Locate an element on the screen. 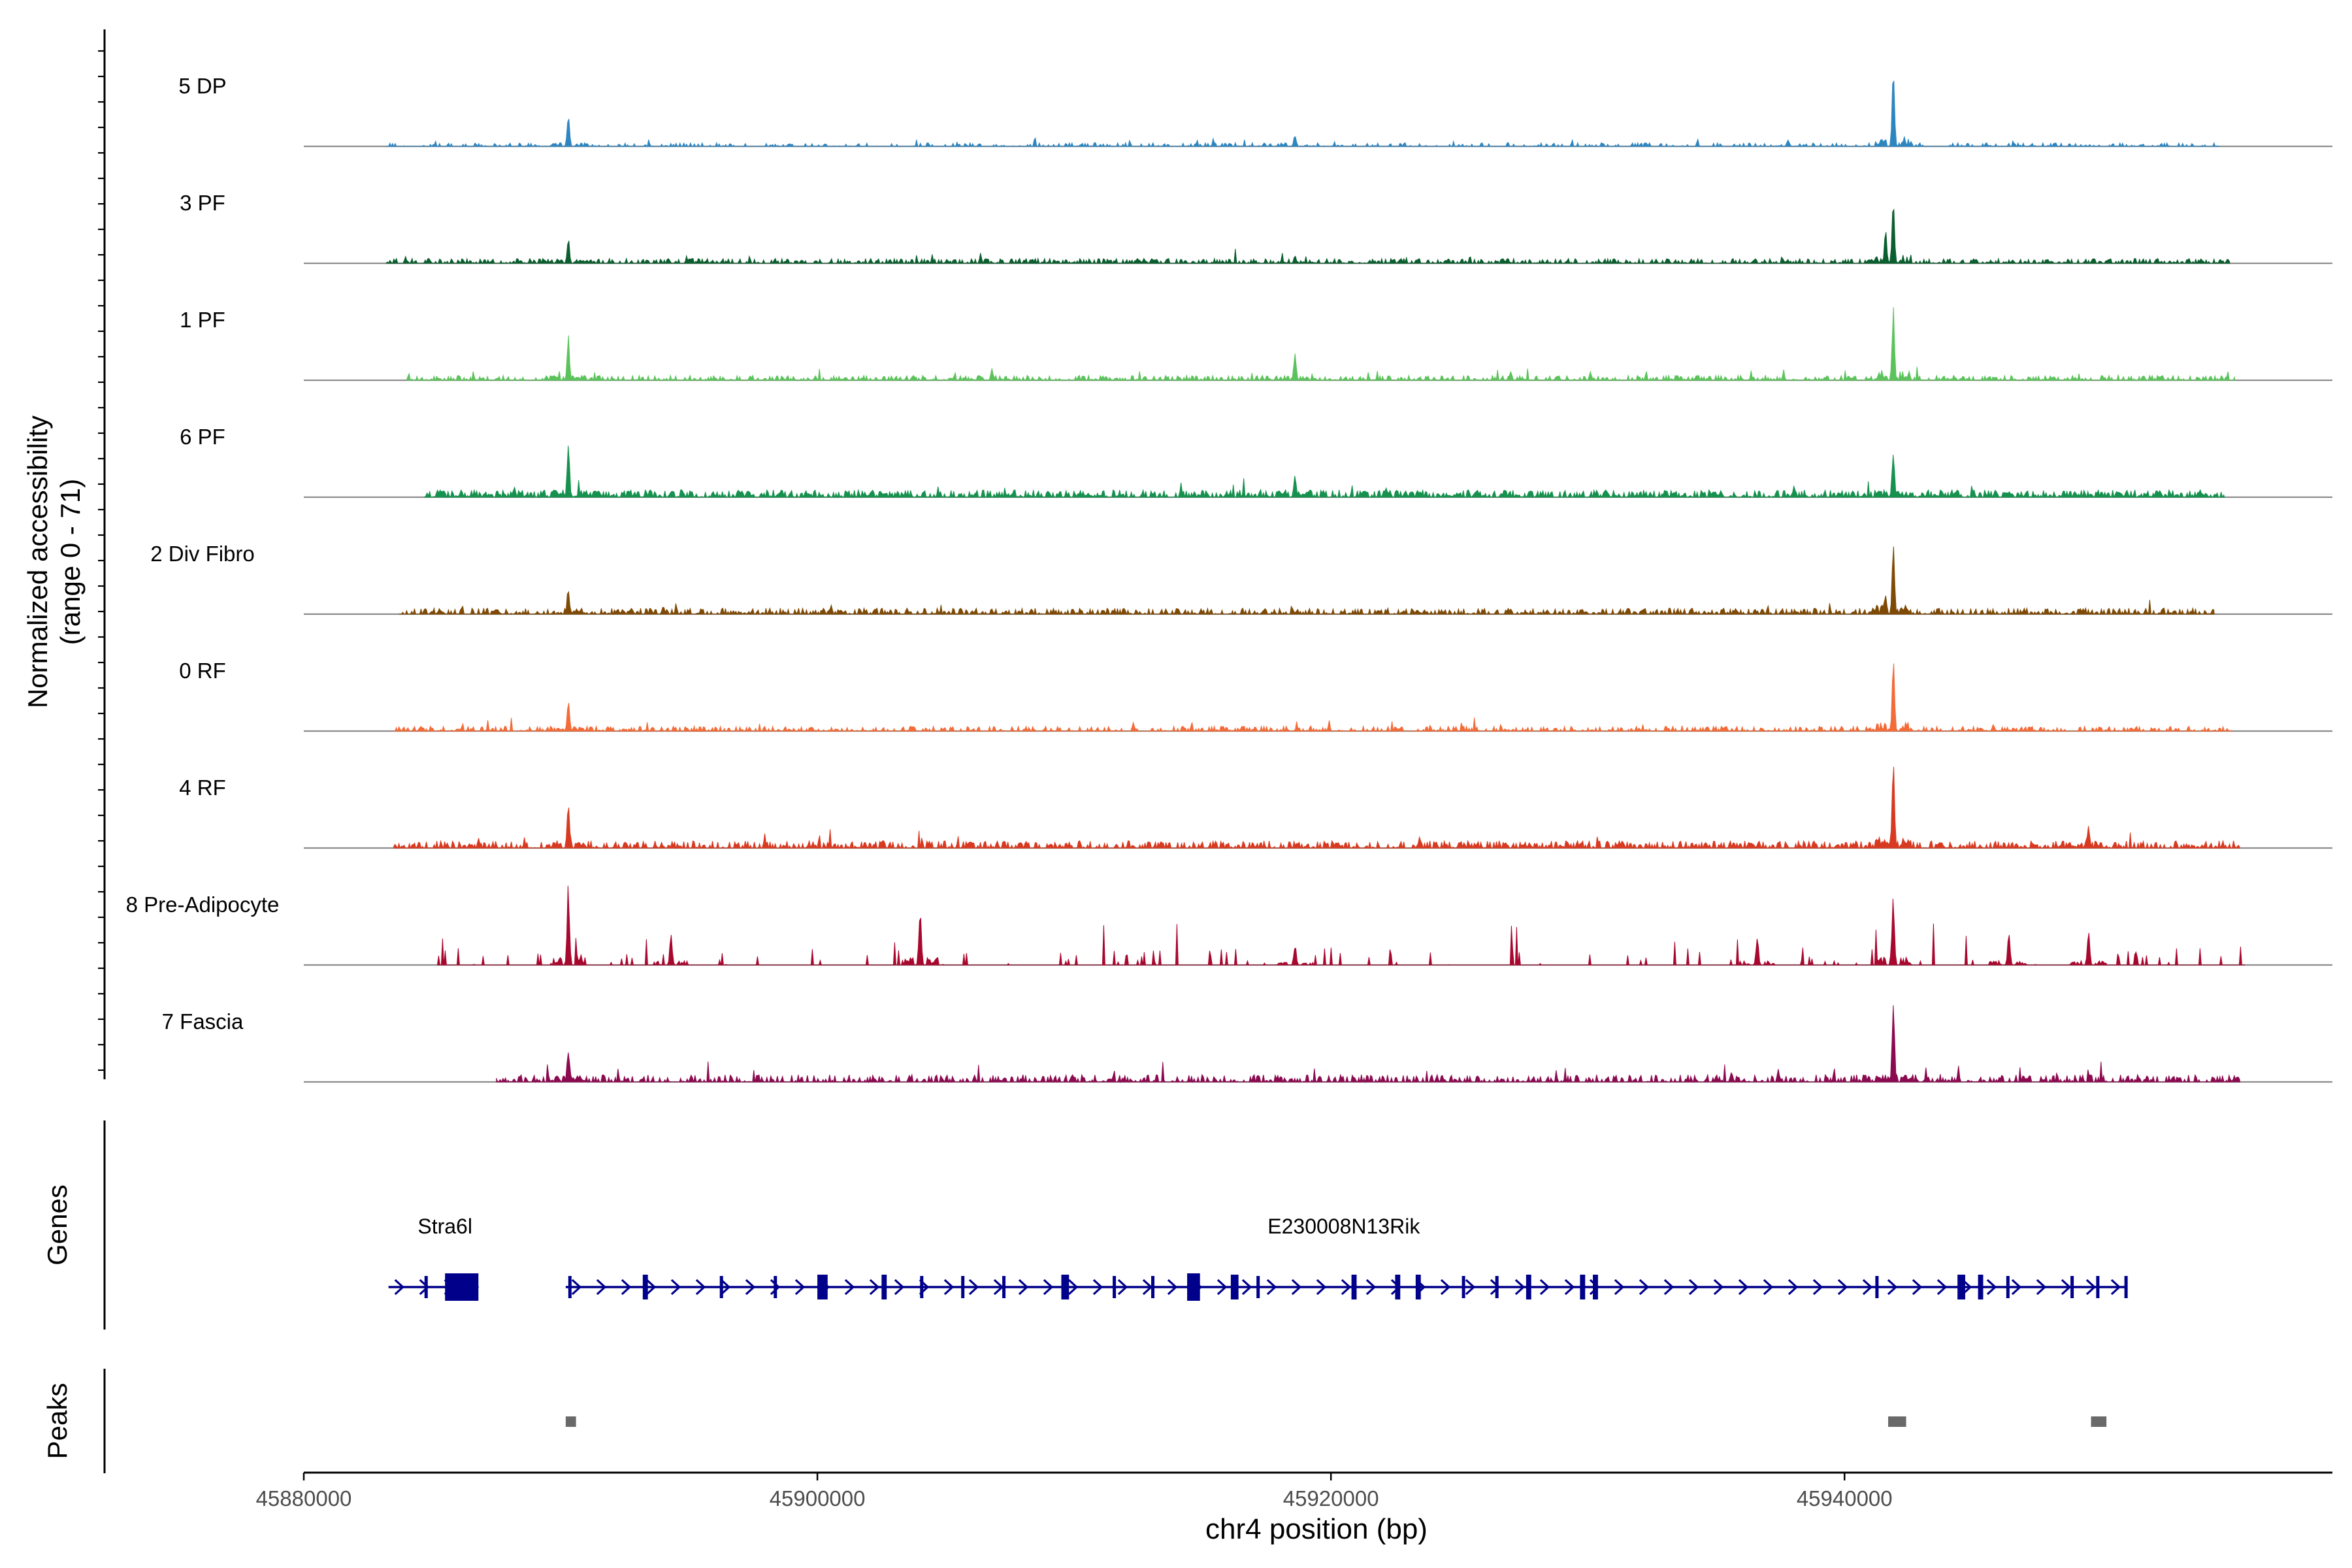 This screenshot has width=2352, height=1568. gene-annotation-track: Stra6l E230008N13Rik is located at coordinates (1258, 1258).